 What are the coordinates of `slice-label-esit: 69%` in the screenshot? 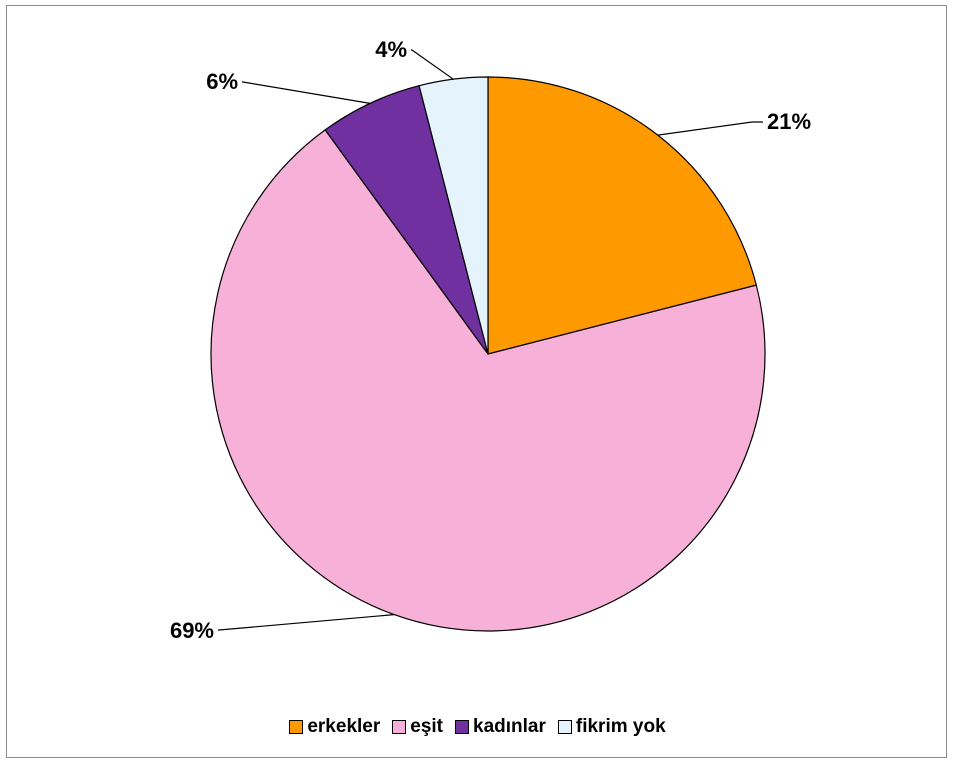 It's located at (192, 630).